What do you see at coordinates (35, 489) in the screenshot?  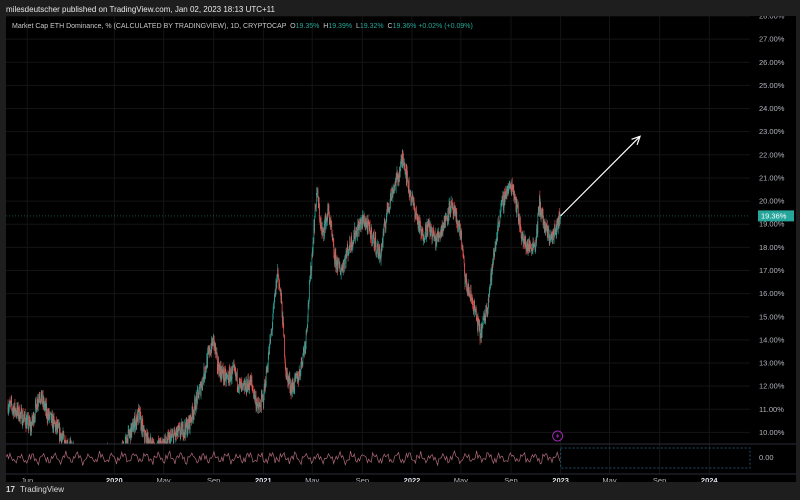 I see `tradingview-footer: 17 TradingView` at bounding box center [35, 489].